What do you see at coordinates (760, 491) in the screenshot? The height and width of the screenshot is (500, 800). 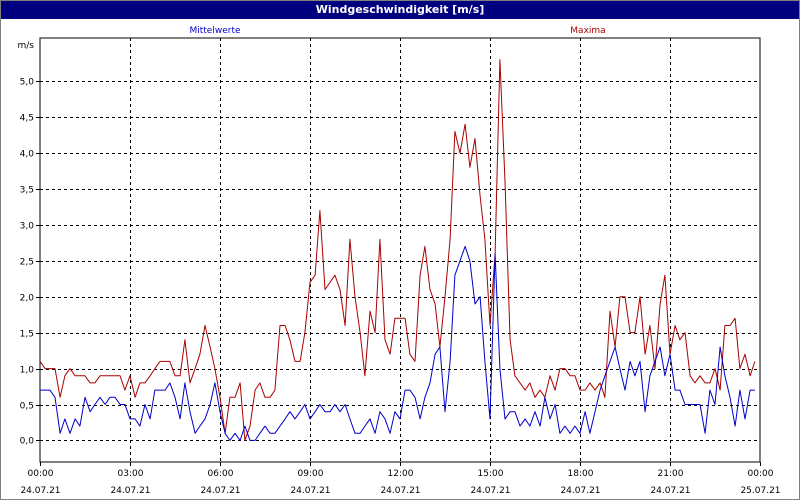 I see `x-tick-date-label: 25.07.21` at bounding box center [760, 491].